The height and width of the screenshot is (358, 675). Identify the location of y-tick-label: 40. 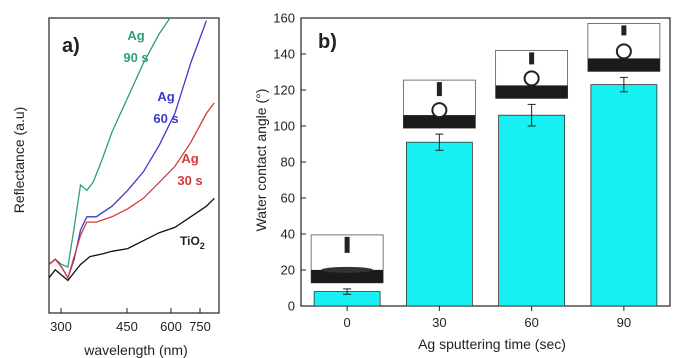
(288, 234).